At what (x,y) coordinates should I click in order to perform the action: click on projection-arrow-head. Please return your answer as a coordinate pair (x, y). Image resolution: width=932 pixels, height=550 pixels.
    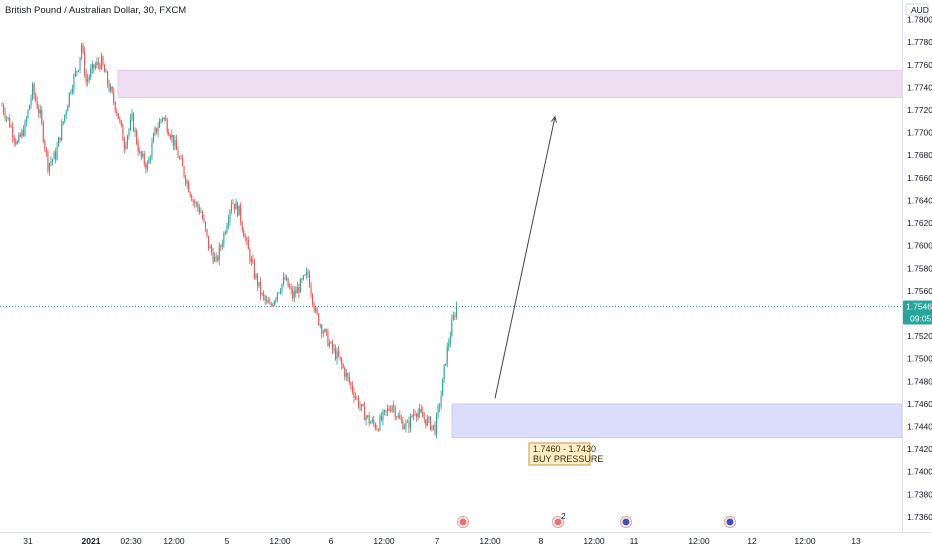
    Looking at the image, I should click on (553, 119).